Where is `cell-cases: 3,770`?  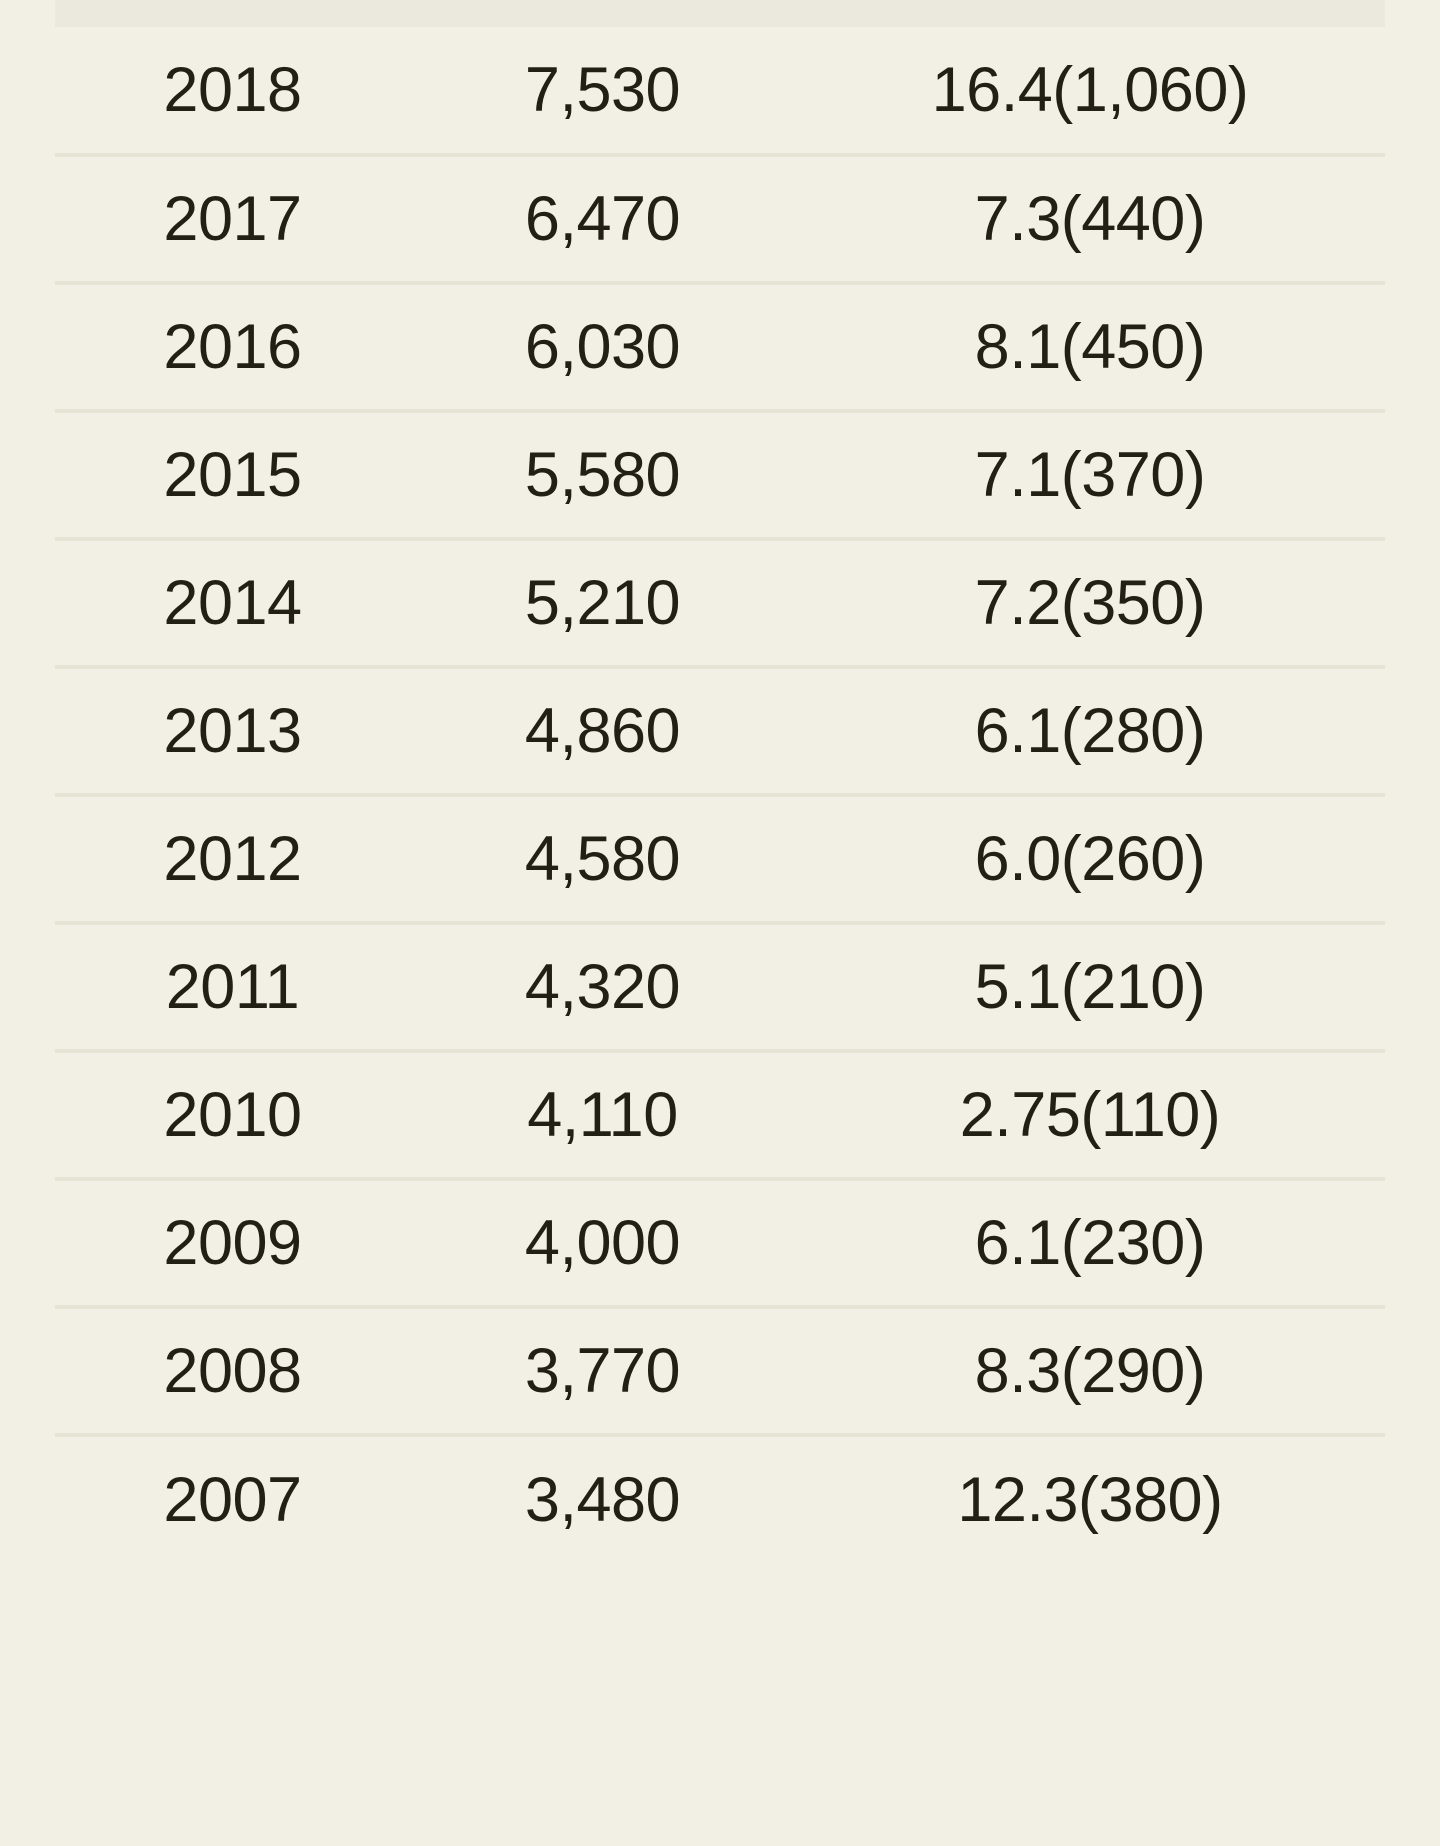 cell-cases: 3,770 is located at coordinates (602, 1370).